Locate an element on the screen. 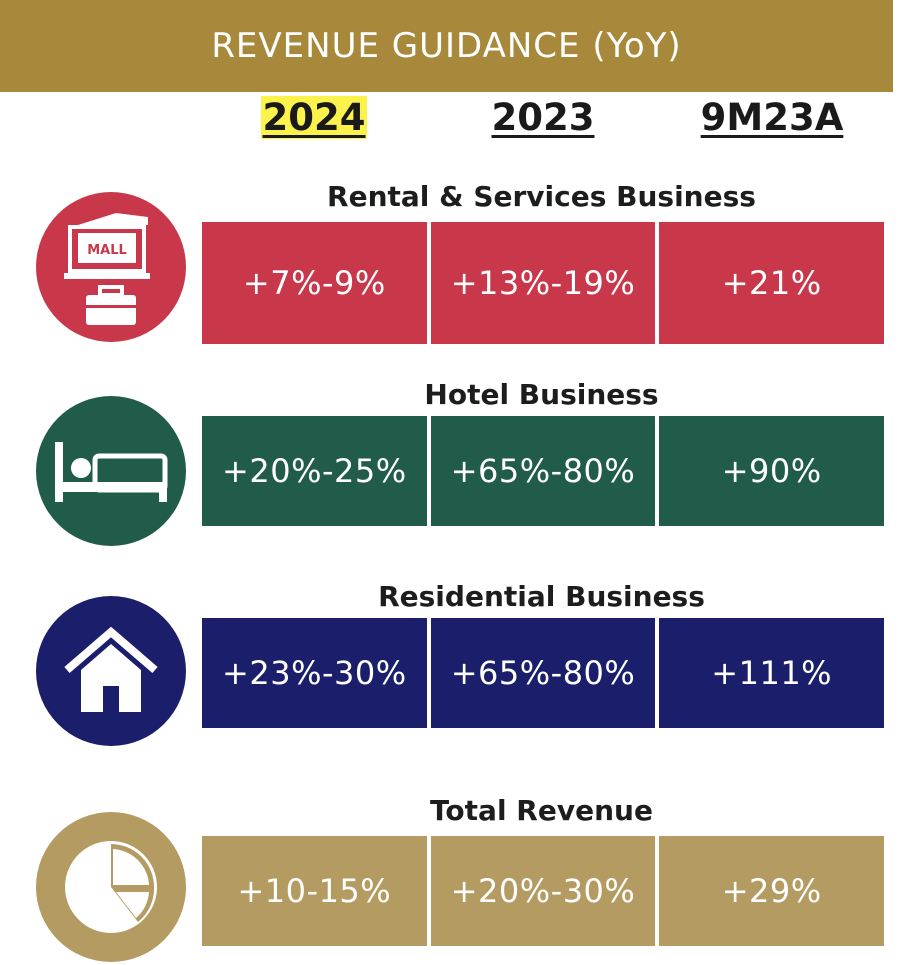 Image resolution: width=900 pixels, height=965 pixels. value-cell: +21% is located at coordinates (772, 283).